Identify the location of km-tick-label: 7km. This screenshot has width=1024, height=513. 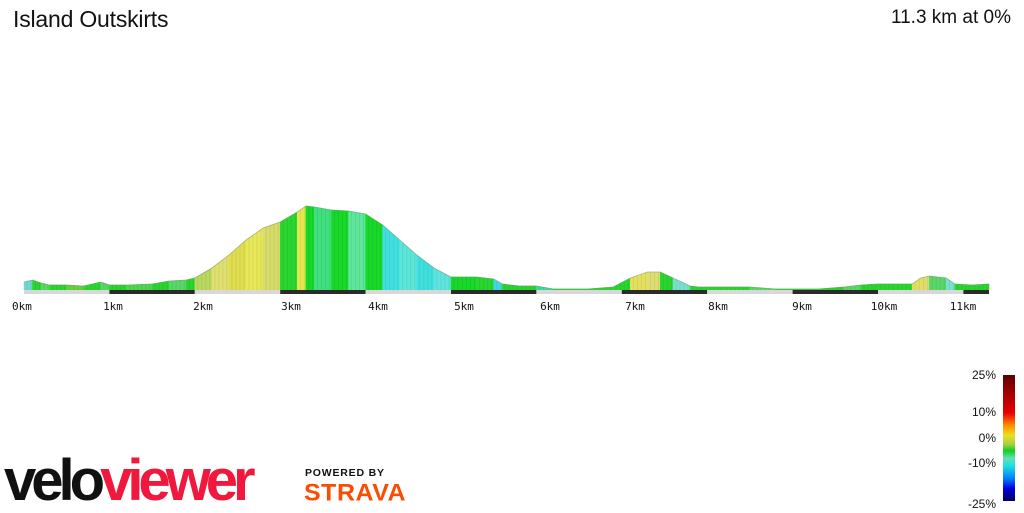
(635, 306).